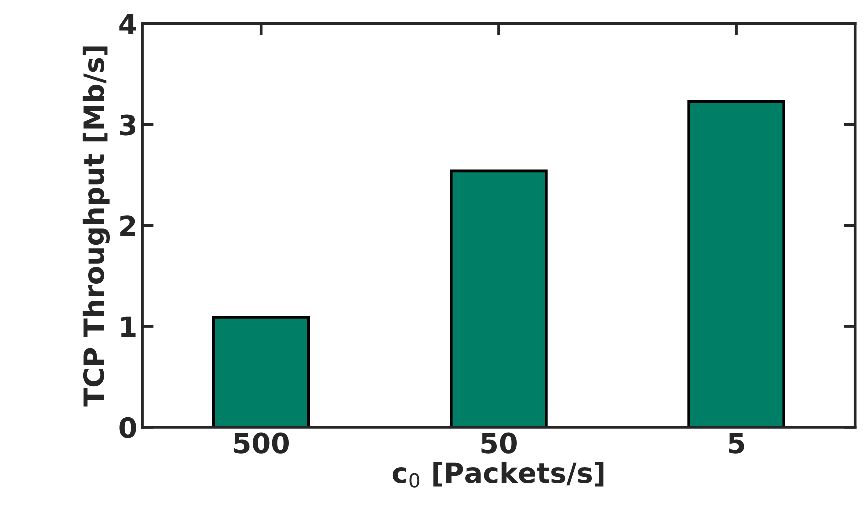 The height and width of the screenshot is (531, 864). What do you see at coordinates (498, 475) in the screenshot?
I see `x-axis-title: c$_{0}$ [Packets/s]` at bounding box center [498, 475].